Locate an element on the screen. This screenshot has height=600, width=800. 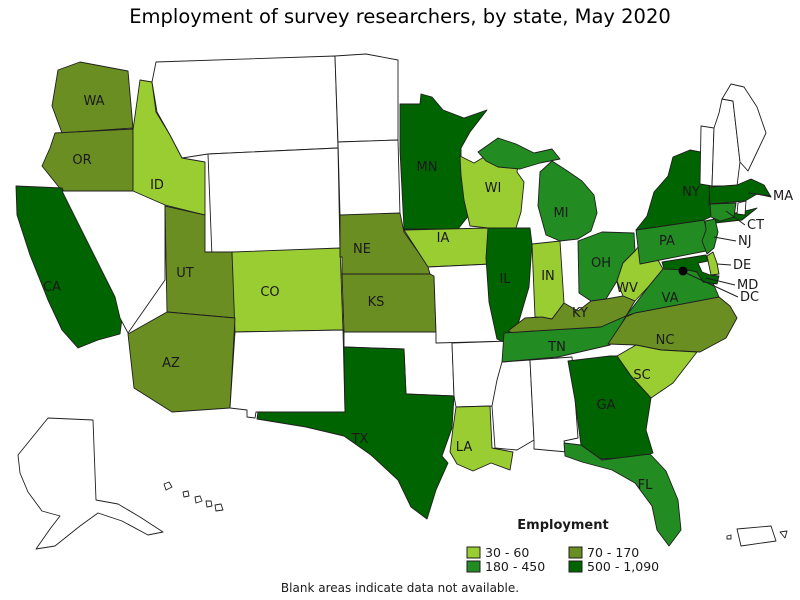
state-MA is located at coordinates (740, 191).